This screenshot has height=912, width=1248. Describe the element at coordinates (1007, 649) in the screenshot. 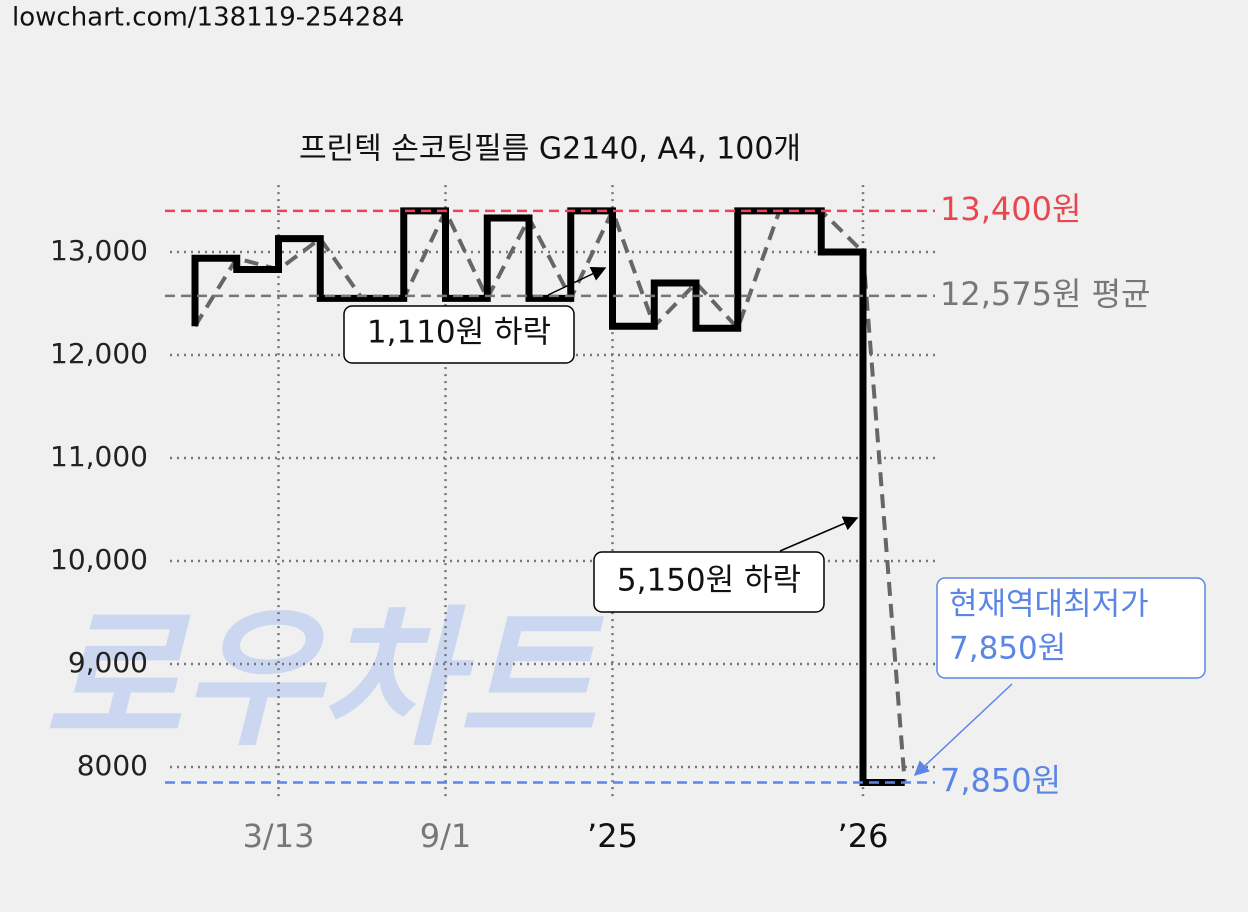

I see `annotation-text: 7,850원` at that location.